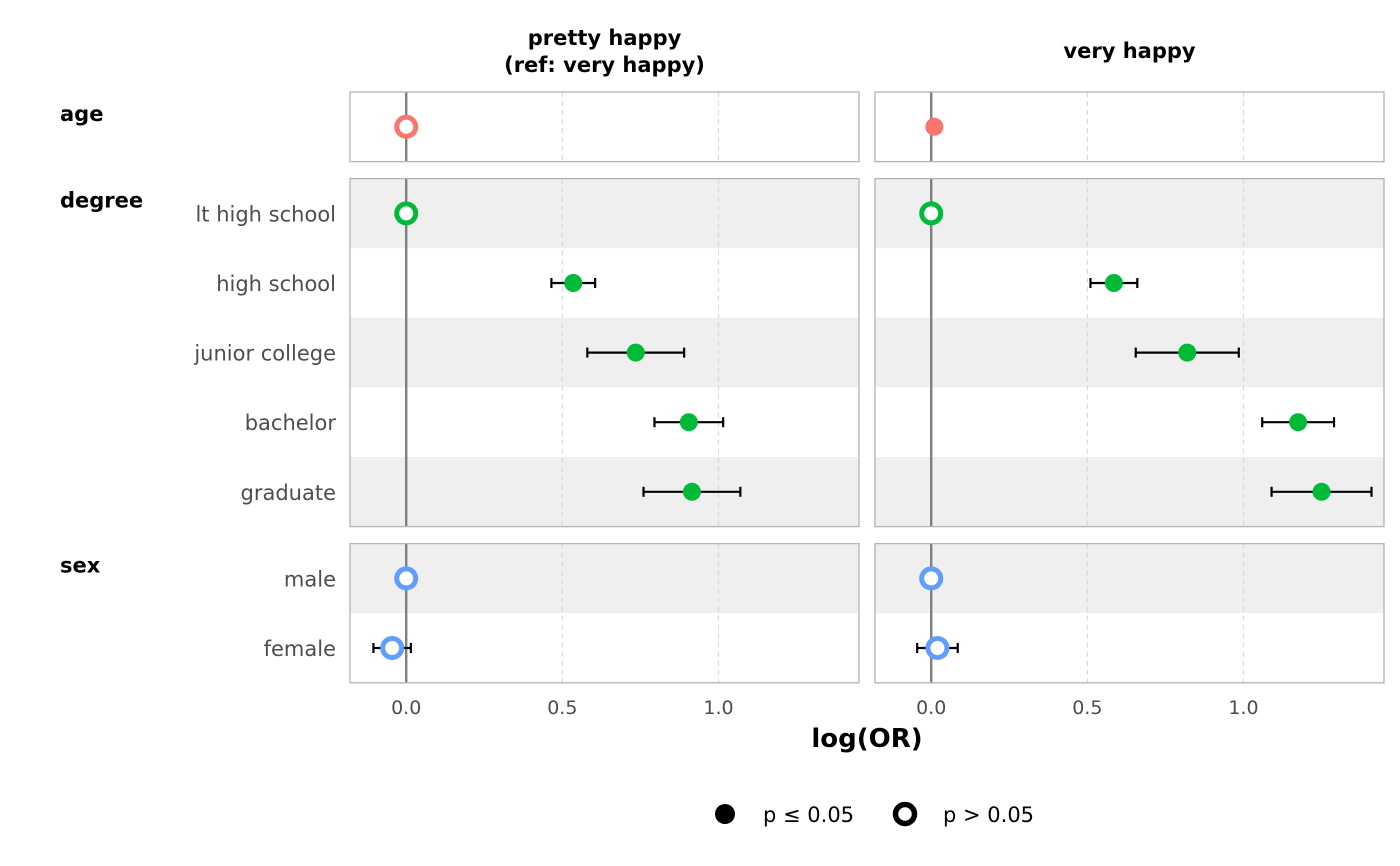  Describe the element at coordinates (808, 815) in the screenshot. I see `legend-label: p ≤ 0.05` at that location.